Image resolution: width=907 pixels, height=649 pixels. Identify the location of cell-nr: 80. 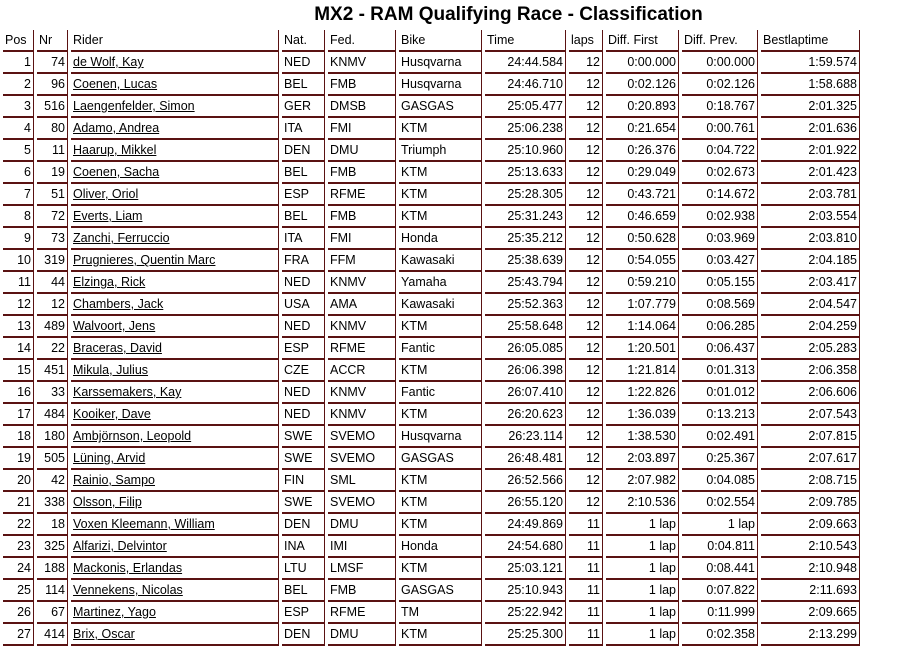
(52, 129).